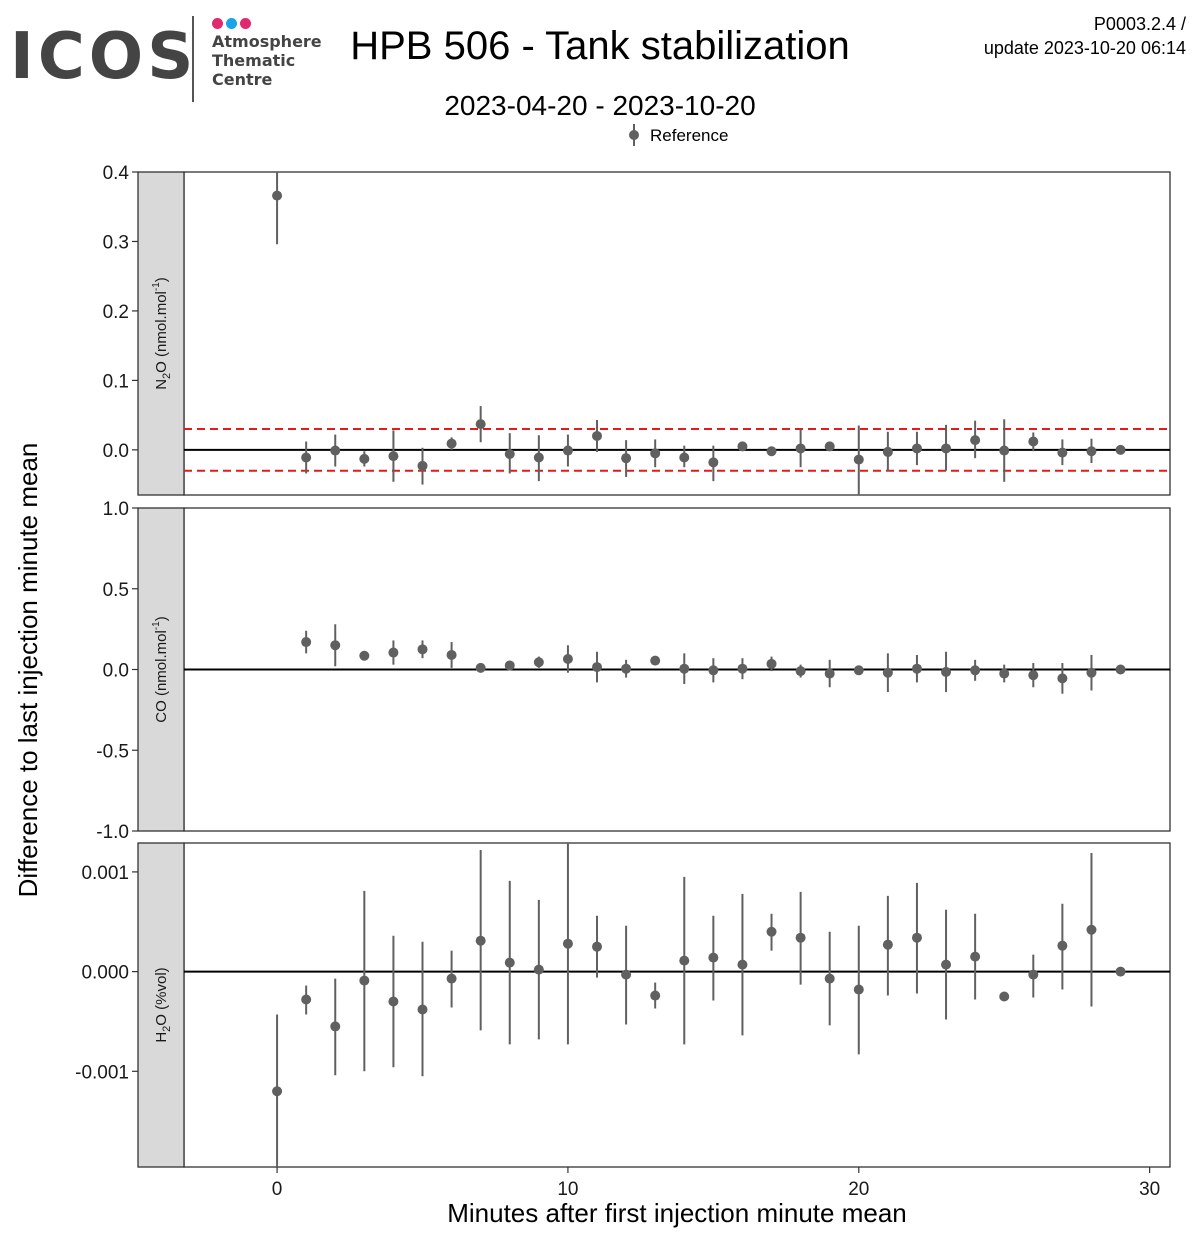  Describe the element at coordinates (104, 57) in the screenshot. I see `icos-logo: ICOS` at that location.